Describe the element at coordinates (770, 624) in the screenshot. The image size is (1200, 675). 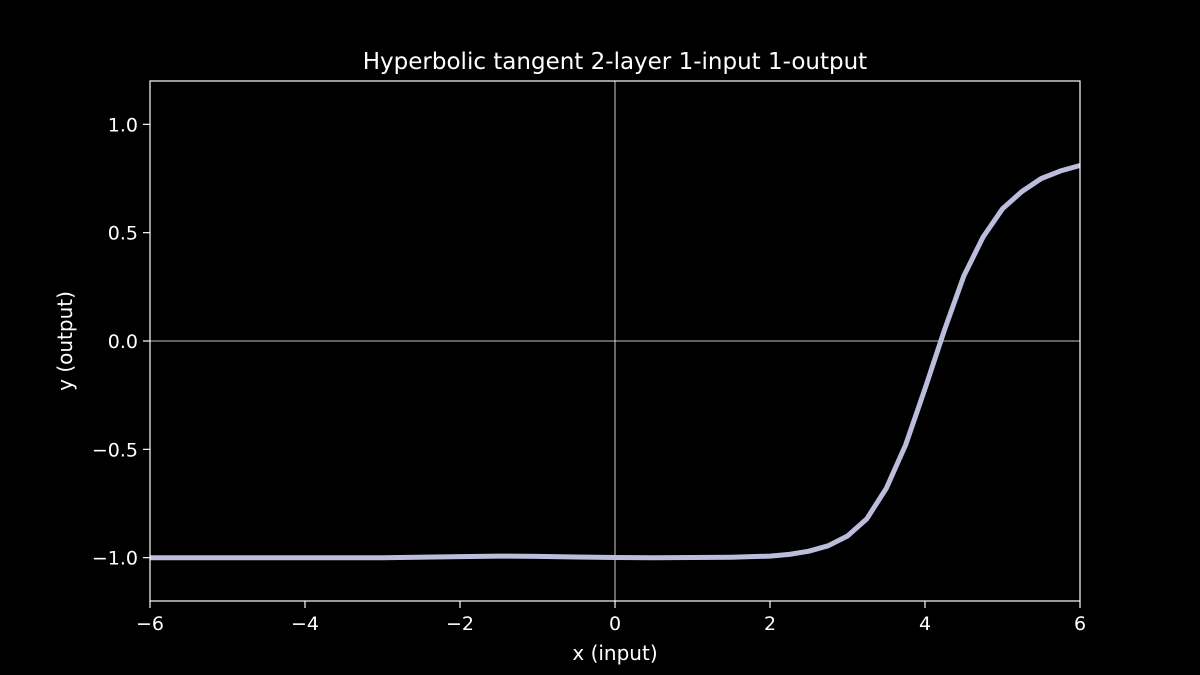
I see `x-tick-label: 2` at that location.